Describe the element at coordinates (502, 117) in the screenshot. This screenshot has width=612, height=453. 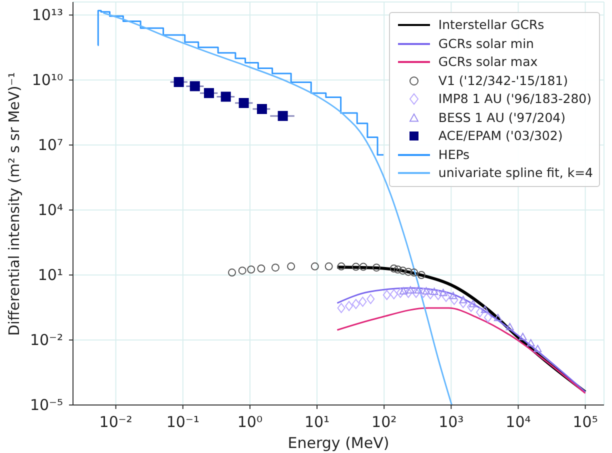
I see `legend-label: BESS 1 AU ('97/204)` at that location.